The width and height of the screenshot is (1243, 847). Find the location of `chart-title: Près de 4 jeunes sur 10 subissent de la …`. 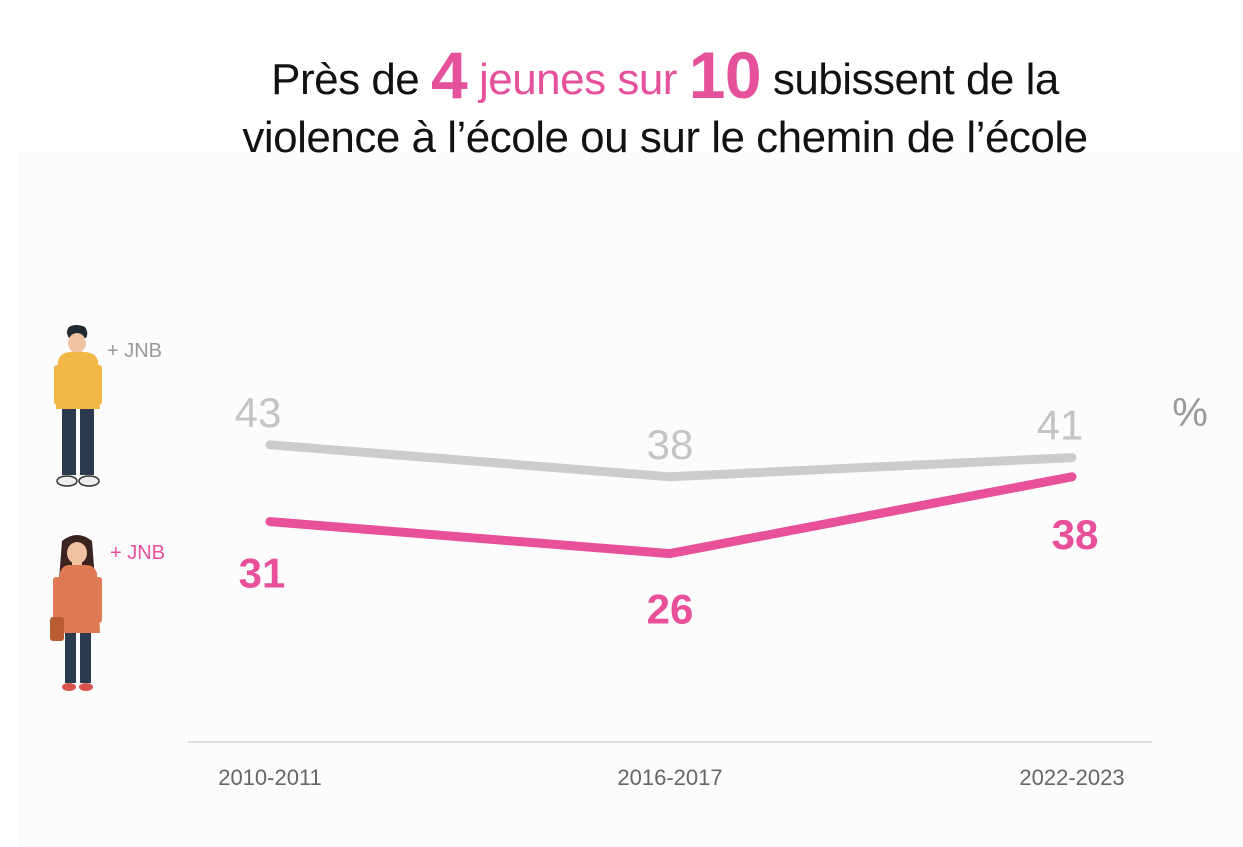

chart-title: Près de 4 jeunes sur 10 subissent de la … is located at coordinates (665, 104).